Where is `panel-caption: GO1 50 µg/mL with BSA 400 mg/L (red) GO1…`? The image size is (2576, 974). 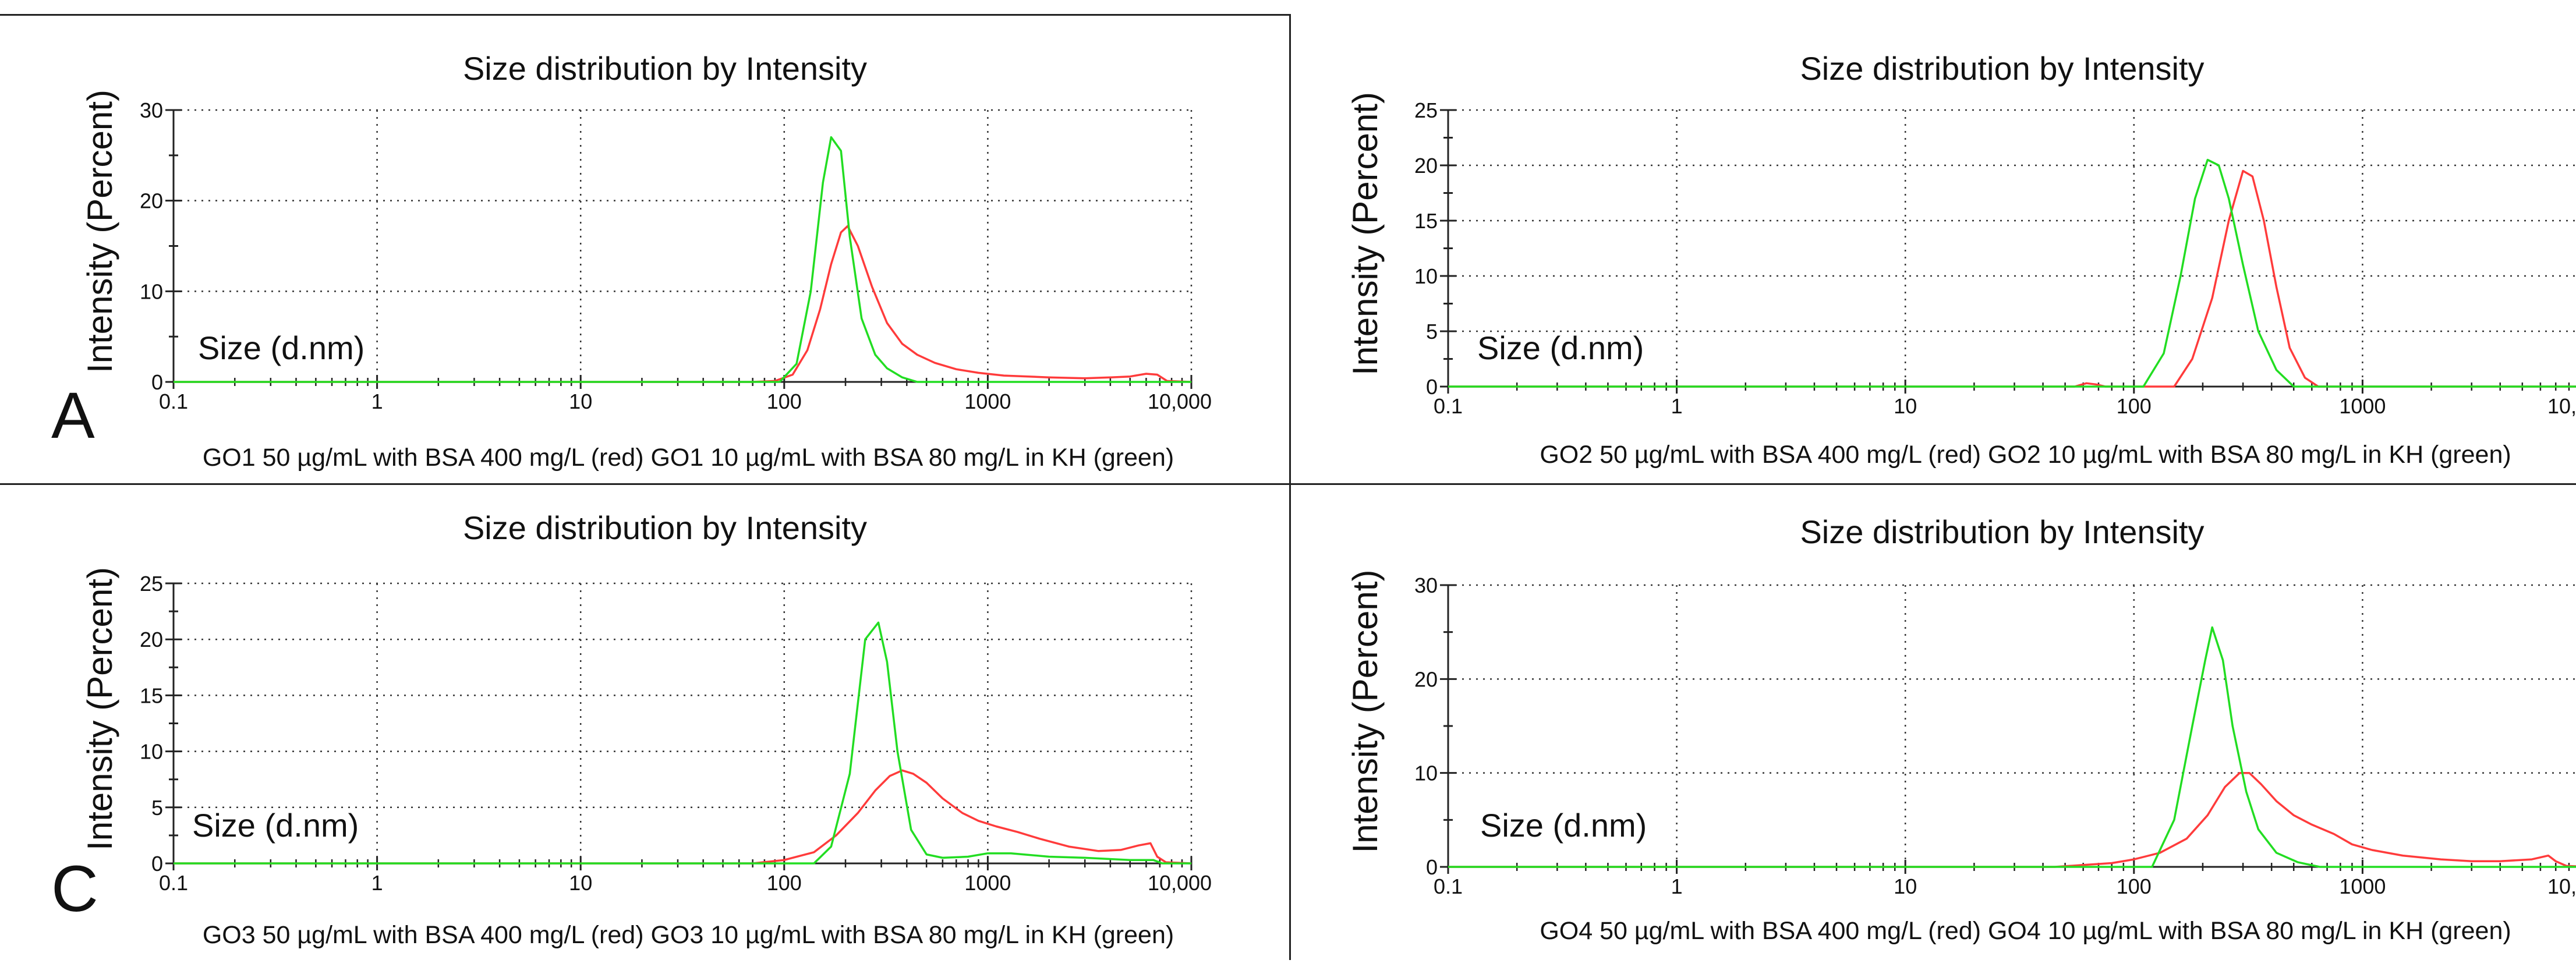 panel-caption: GO1 50 µg/mL with BSA 400 mg/L (red) GO1… is located at coordinates (688, 458).